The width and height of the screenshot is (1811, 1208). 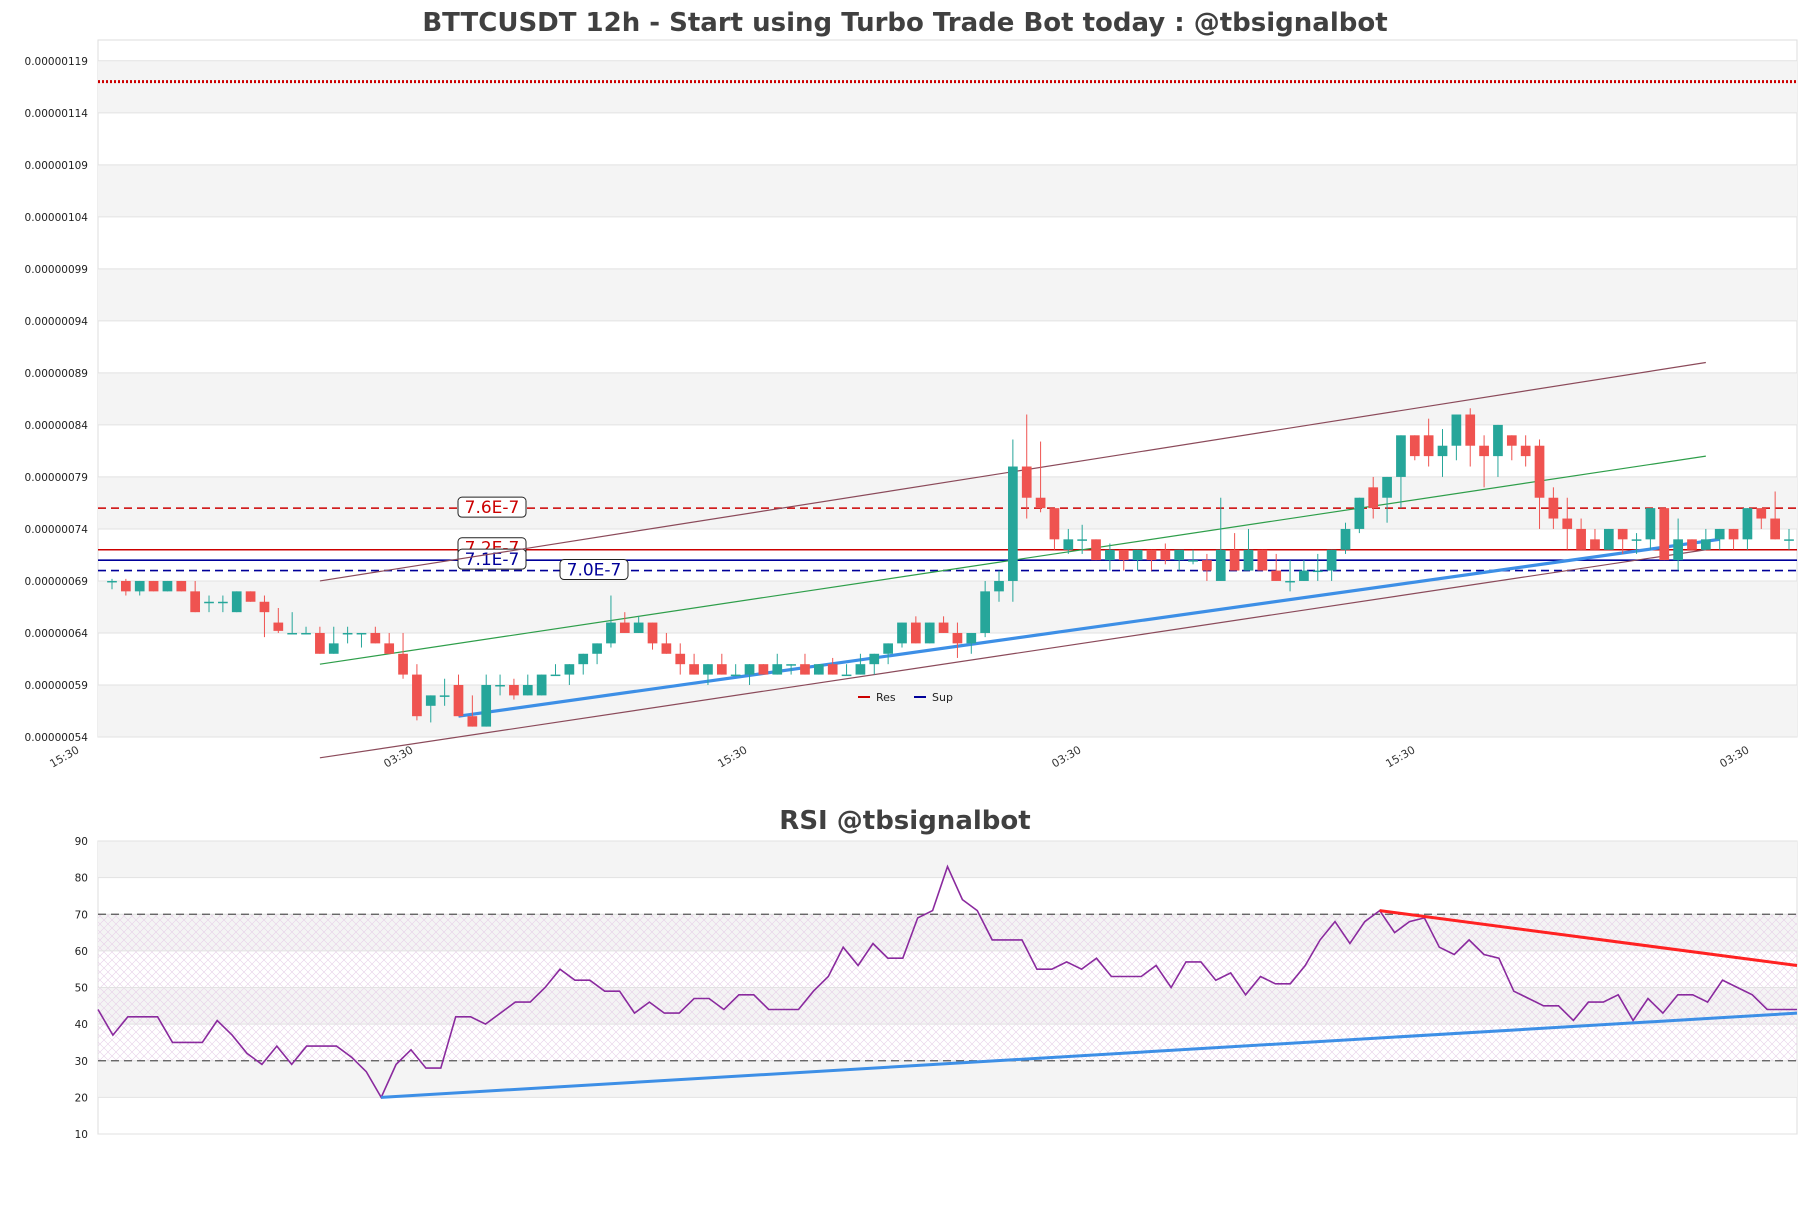 What do you see at coordinates (57, 426) in the screenshot?
I see `price-y-tick-label: 0.00000084` at bounding box center [57, 426].